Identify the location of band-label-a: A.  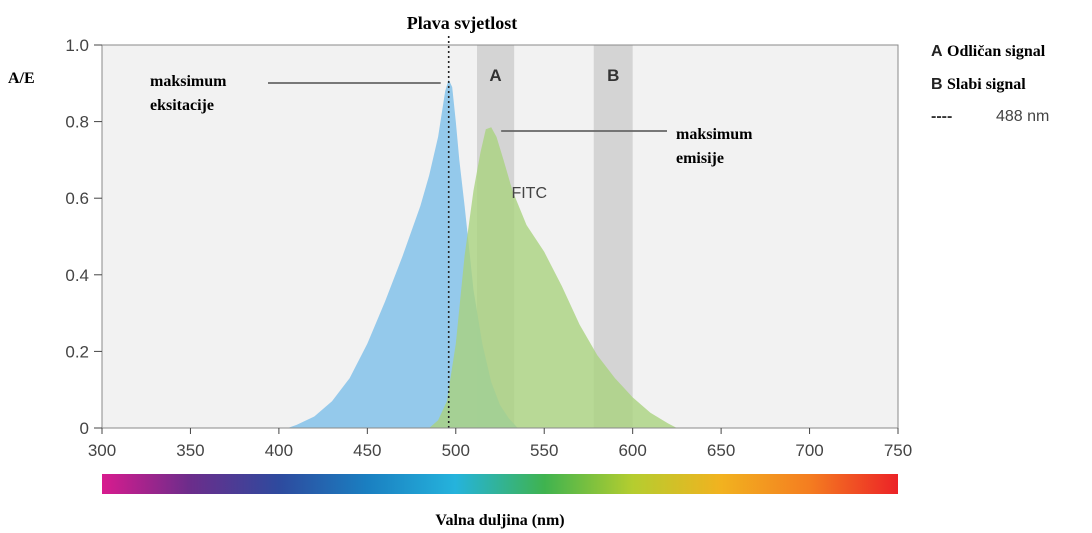
(495, 75).